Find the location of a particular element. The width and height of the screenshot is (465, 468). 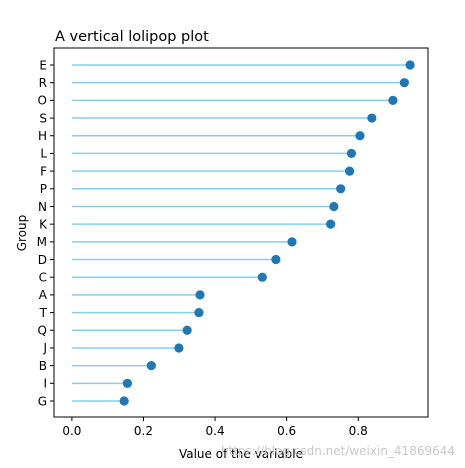

y-tick-label-J: J is located at coordinates (44, 348).